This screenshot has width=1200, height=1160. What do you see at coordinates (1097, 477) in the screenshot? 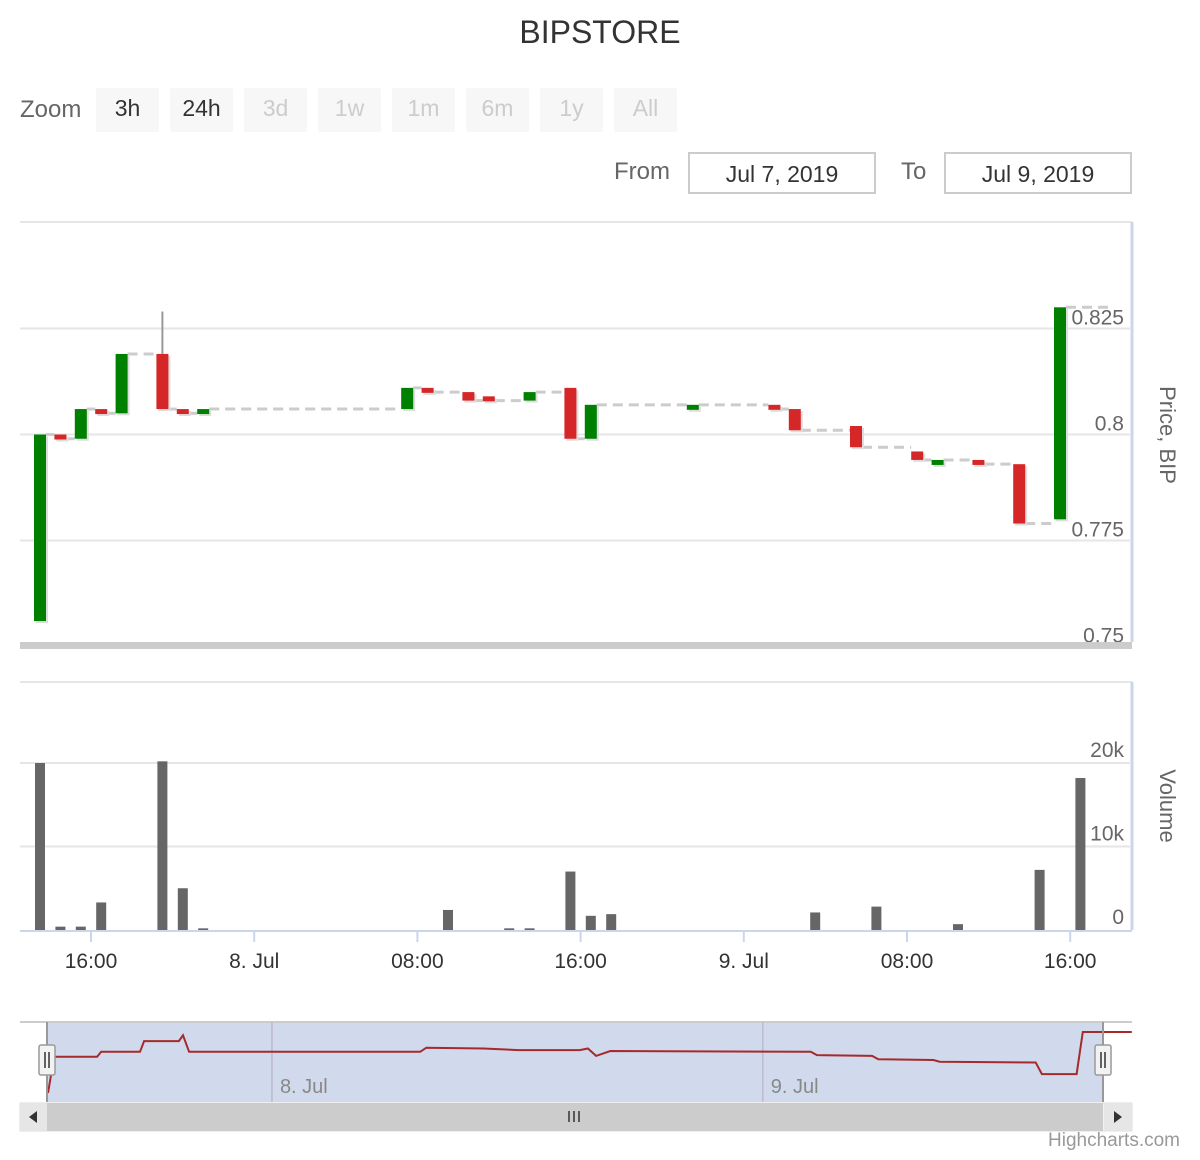
I see `price-axis: 0.75 0.775 0.8 0.825` at bounding box center [1097, 477].